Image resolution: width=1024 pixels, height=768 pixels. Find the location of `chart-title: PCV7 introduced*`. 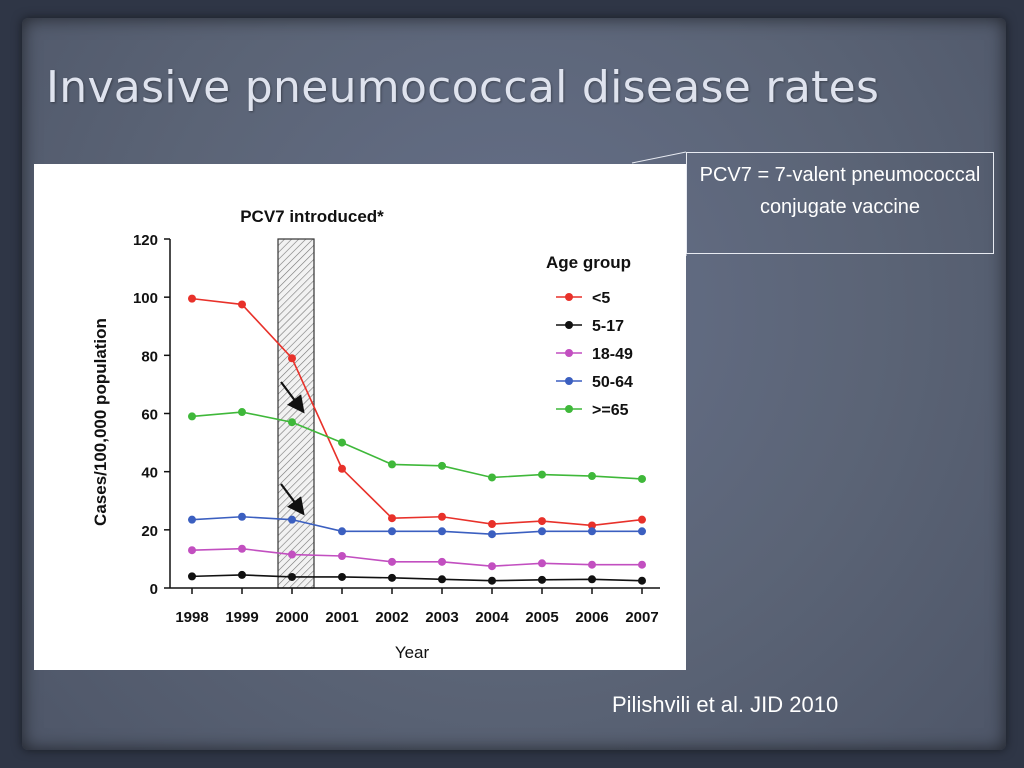

chart-title: PCV7 introduced* is located at coordinates (312, 216).